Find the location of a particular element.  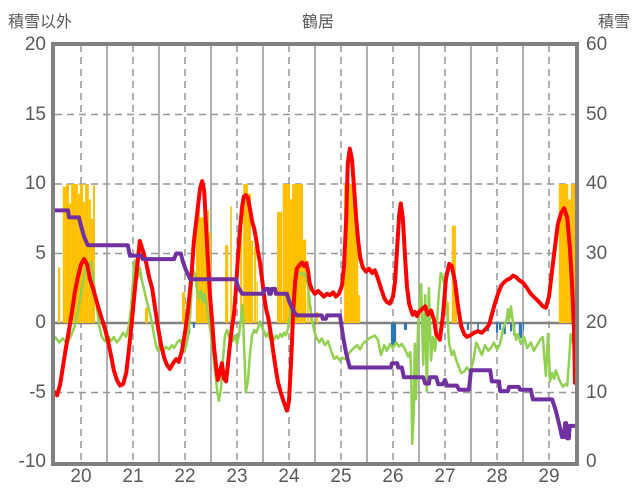

x-axis-tick-label: 21 is located at coordinates (133, 476).